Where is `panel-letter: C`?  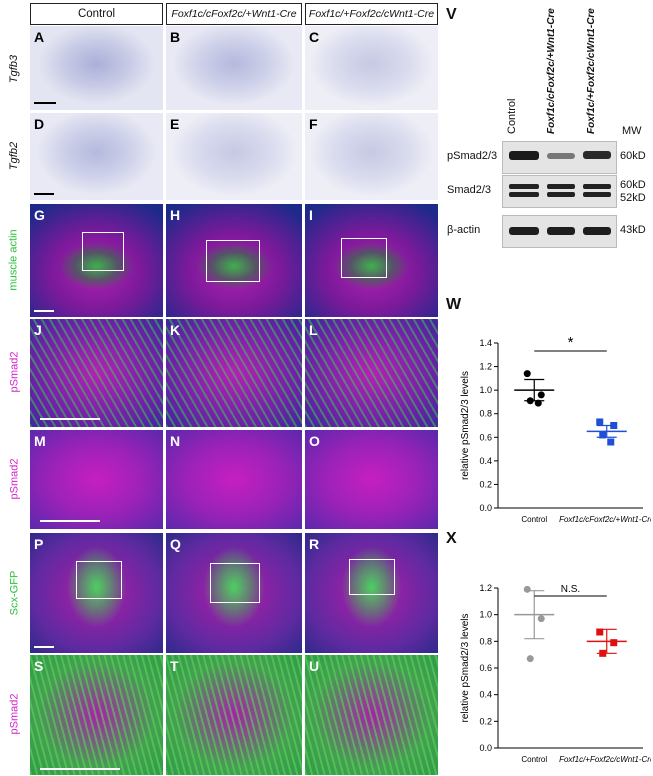 panel-letter: C is located at coordinates (314, 37).